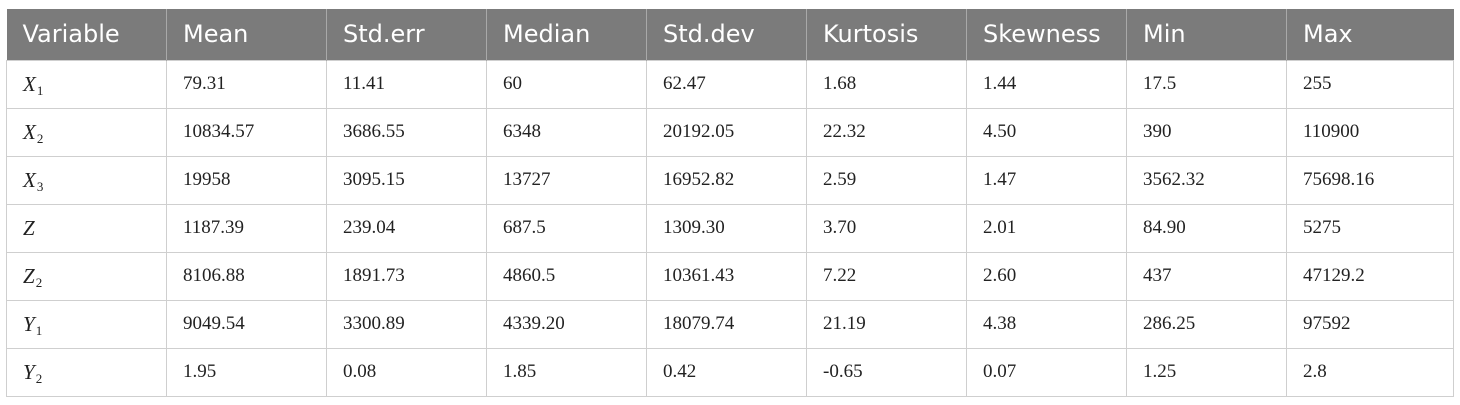 The height and width of the screenshot is (405, 1460). Describe the element at coordinates (406, 324) in the screenshot. I see `cell-std-err: 3300.89` at that location.